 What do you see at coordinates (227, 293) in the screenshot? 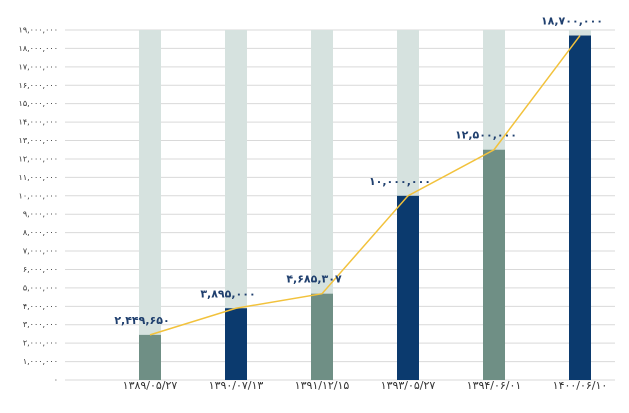
I see `value-label: ۳,۸۹۵,۰۰۰` at bounding box center [227, 293].